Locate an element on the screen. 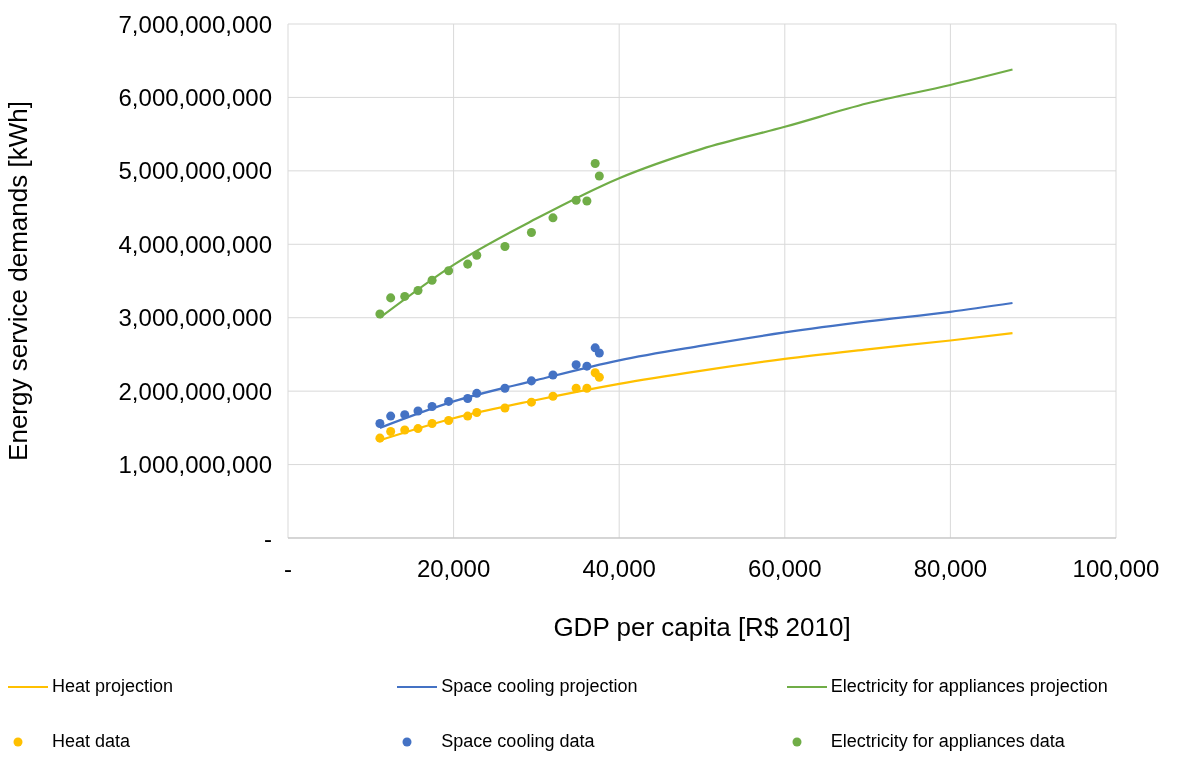 The height and width of the screenshot is (760, 1184). y-tick-label: 6,000,000,000 is located at coordinates (195, 97).